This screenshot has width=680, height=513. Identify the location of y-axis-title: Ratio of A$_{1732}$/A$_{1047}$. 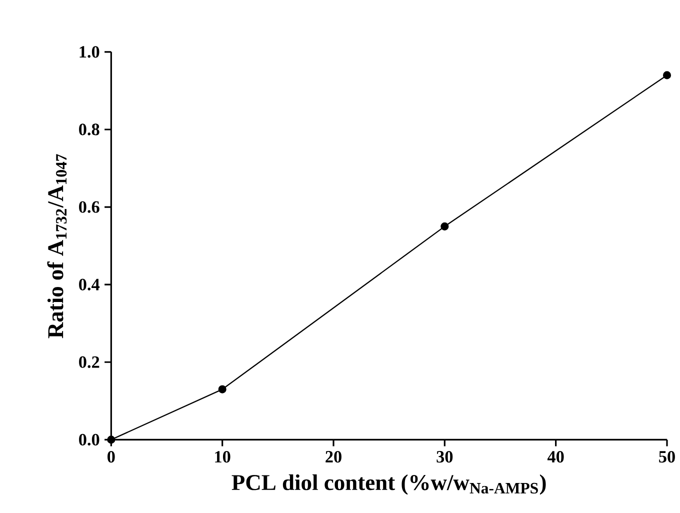
(57, 246).